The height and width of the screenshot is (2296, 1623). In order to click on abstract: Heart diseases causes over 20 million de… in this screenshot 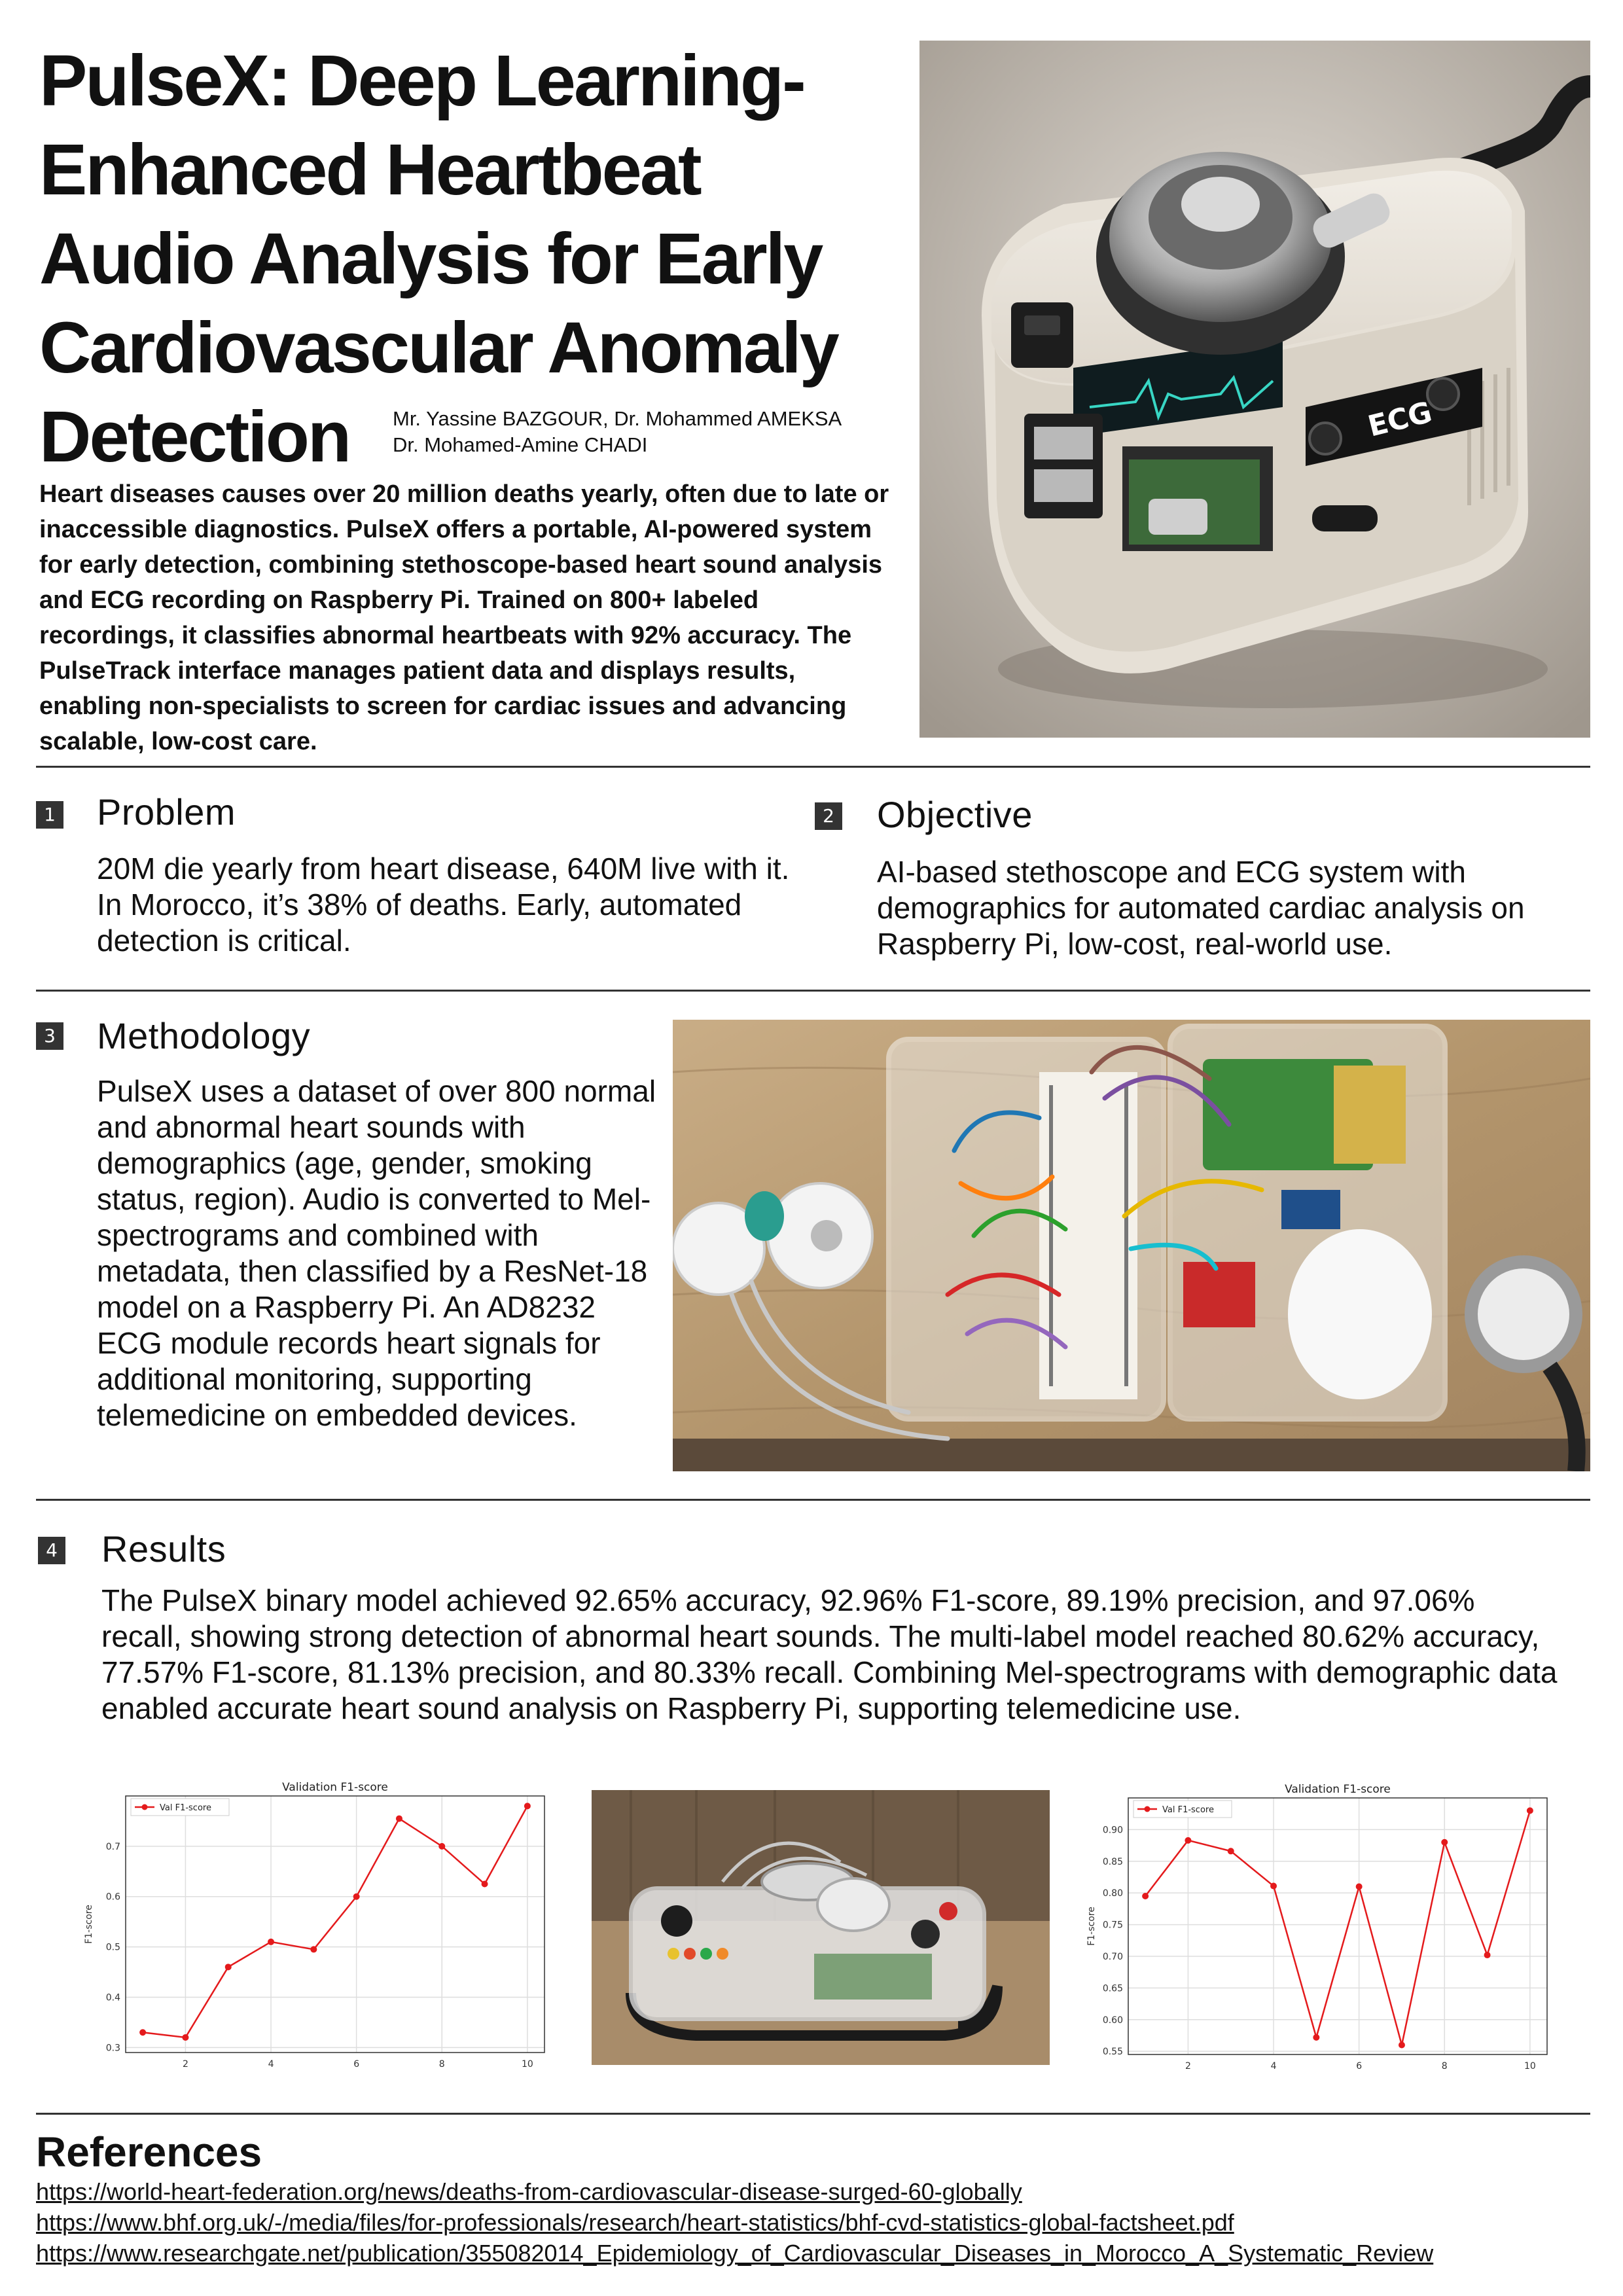, I will do `click(464, 617)`.